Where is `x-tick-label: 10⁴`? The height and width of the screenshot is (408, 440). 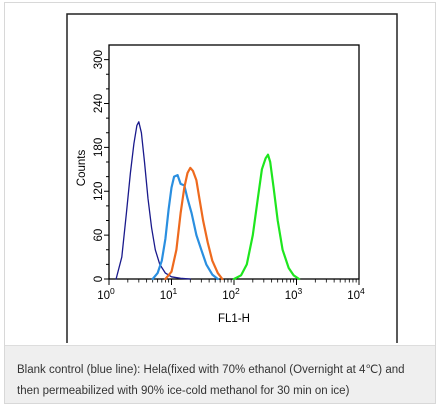 x-tick-label: 10⁴ is located at coordinates (356, 294).